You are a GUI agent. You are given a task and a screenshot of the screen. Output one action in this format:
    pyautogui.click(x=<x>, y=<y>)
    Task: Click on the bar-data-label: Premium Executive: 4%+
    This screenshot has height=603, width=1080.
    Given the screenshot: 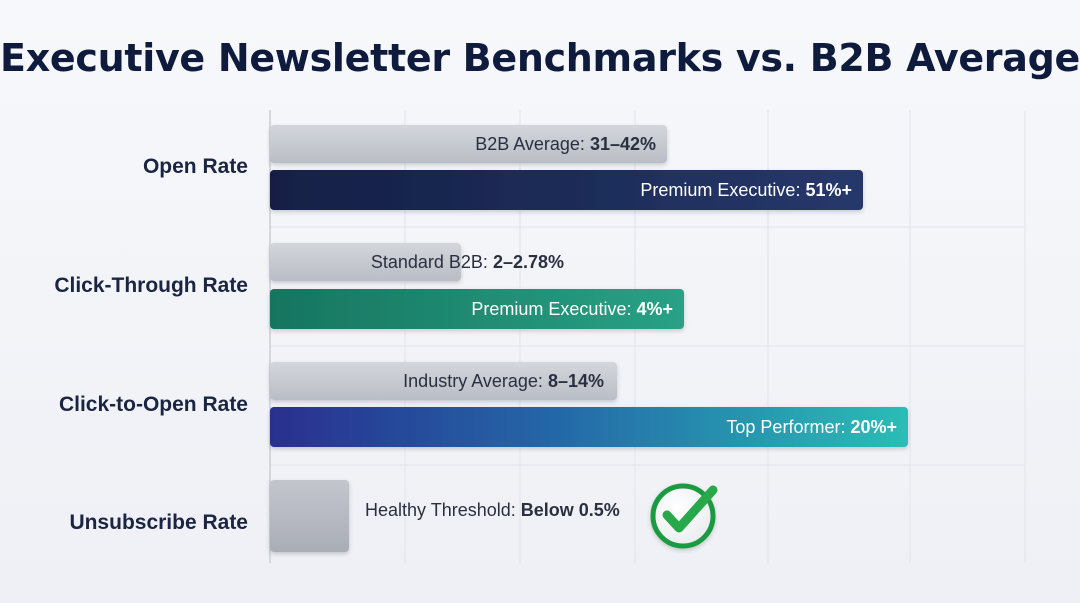 What is the action you would take?
    pyautogui.click(x=572, y=309)
    